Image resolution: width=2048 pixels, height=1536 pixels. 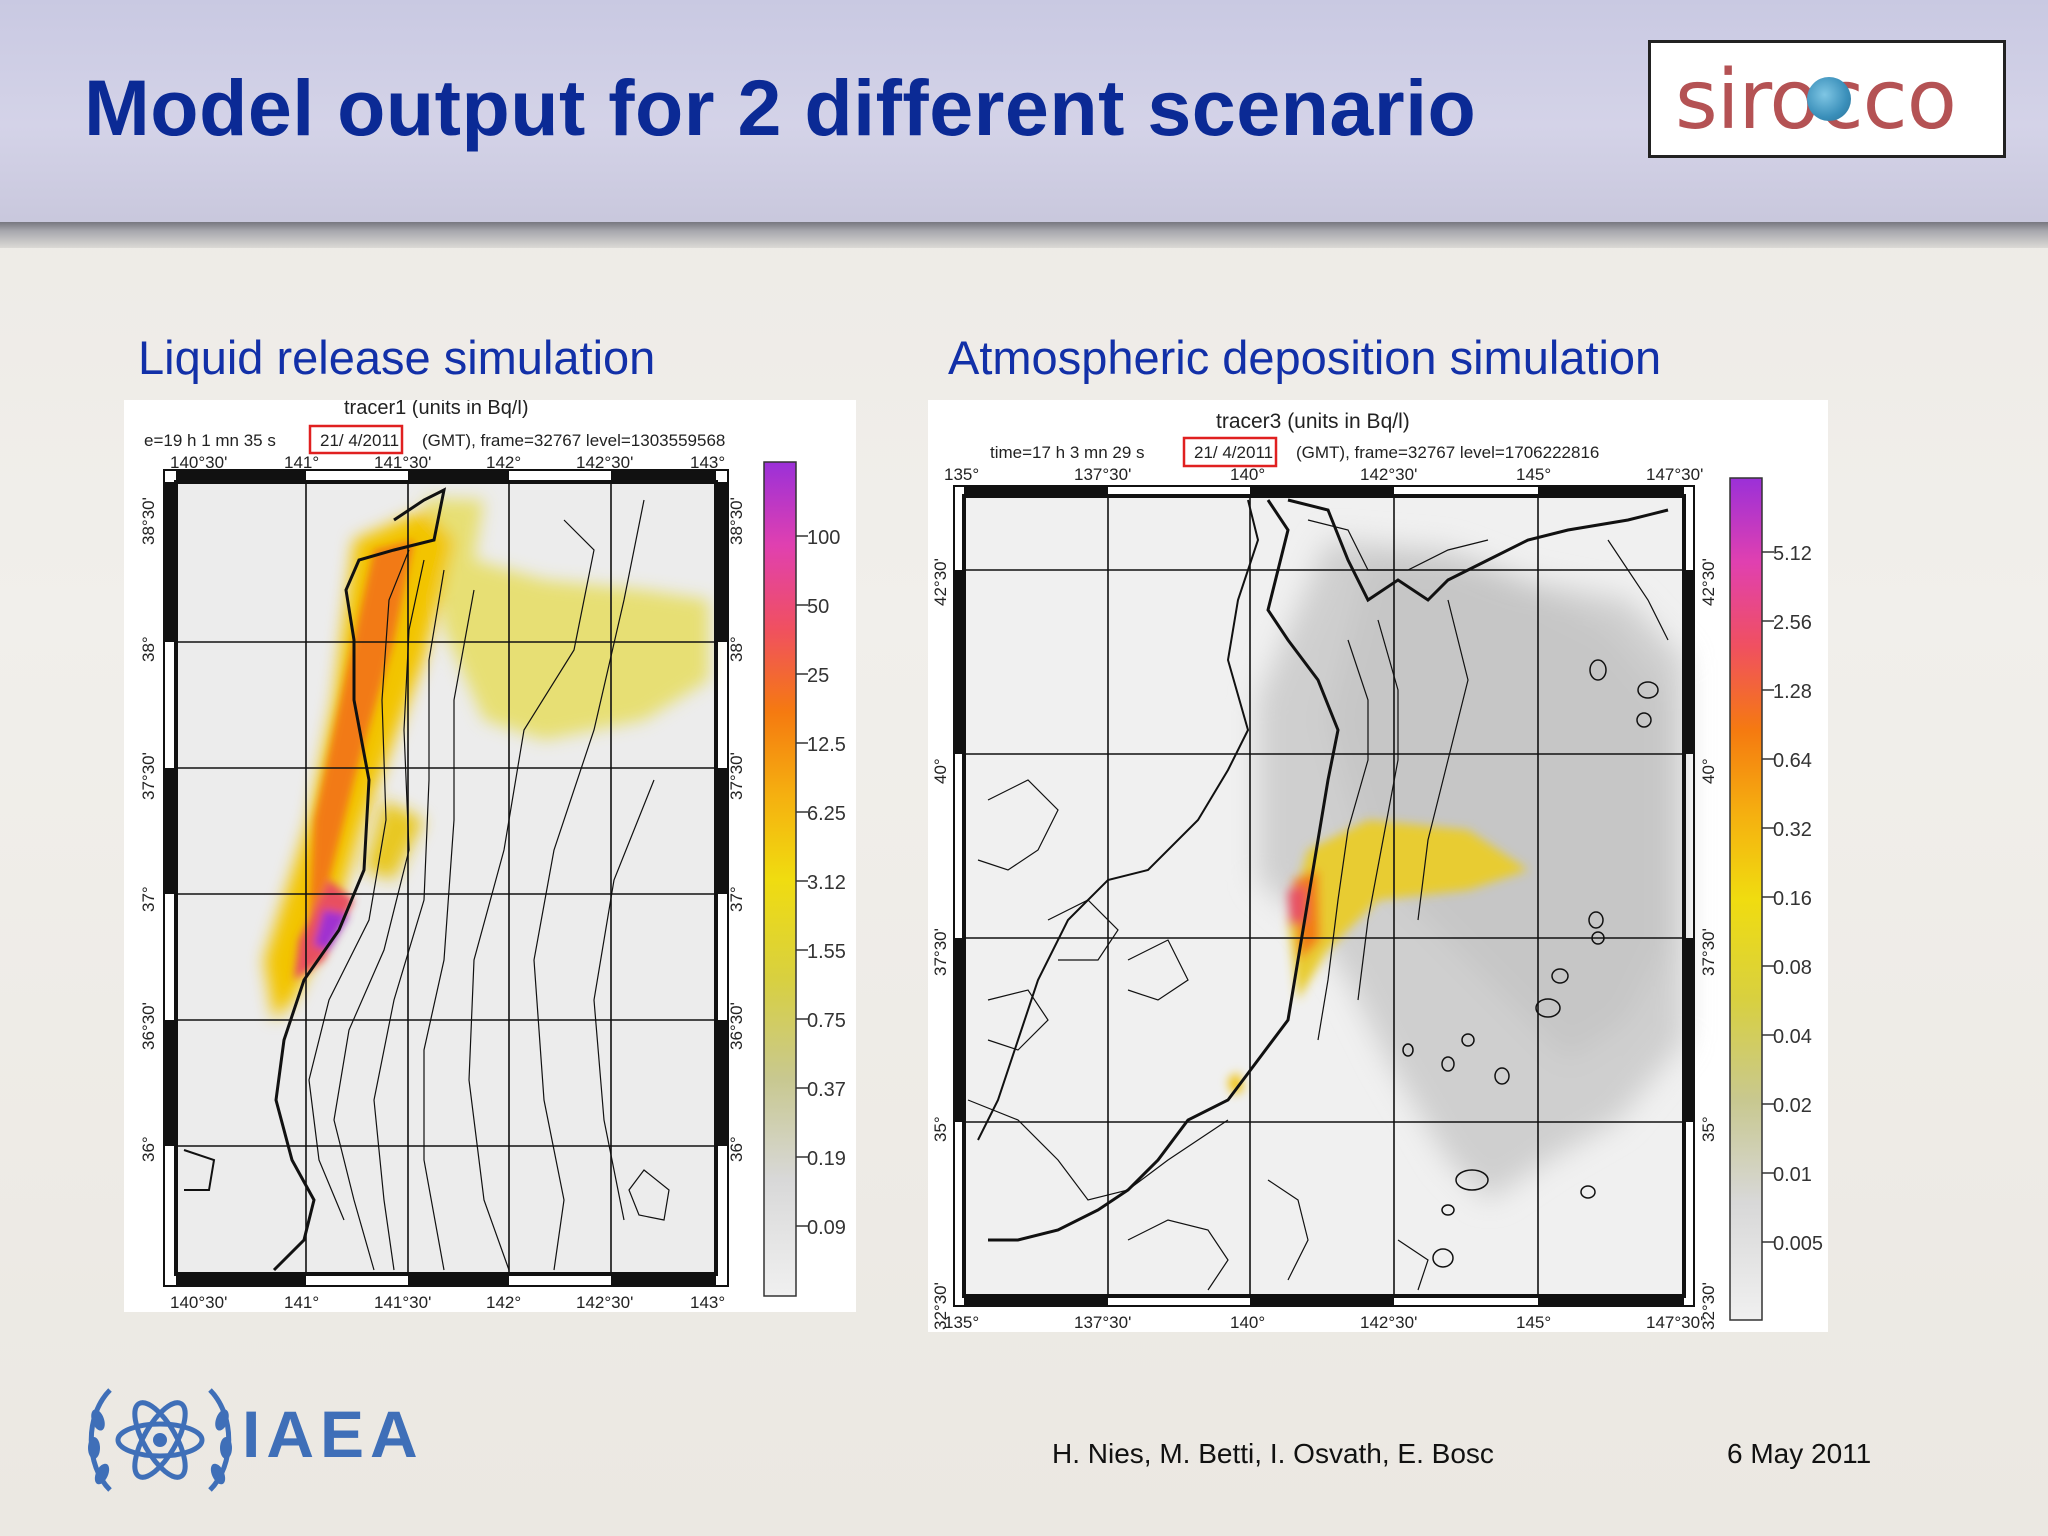 I want to click on scale-label: 0.01, so click(x=1792, y=1175).